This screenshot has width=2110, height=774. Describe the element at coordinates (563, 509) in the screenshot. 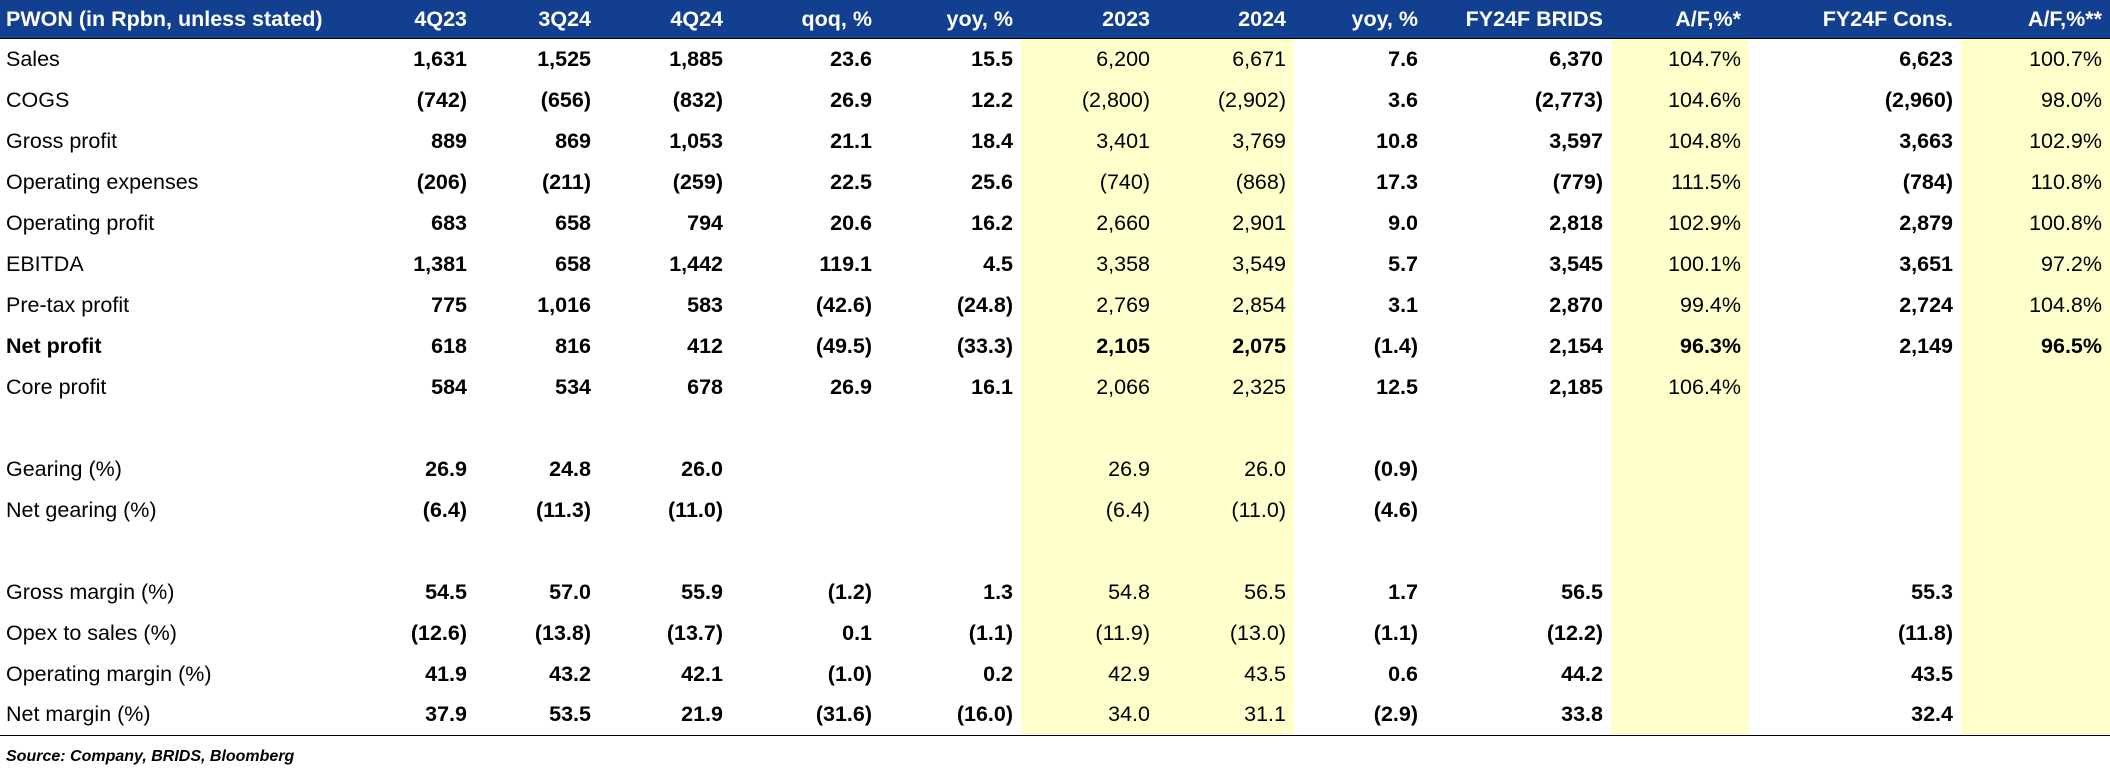

I see `table-cell: (11.3)` at that location.